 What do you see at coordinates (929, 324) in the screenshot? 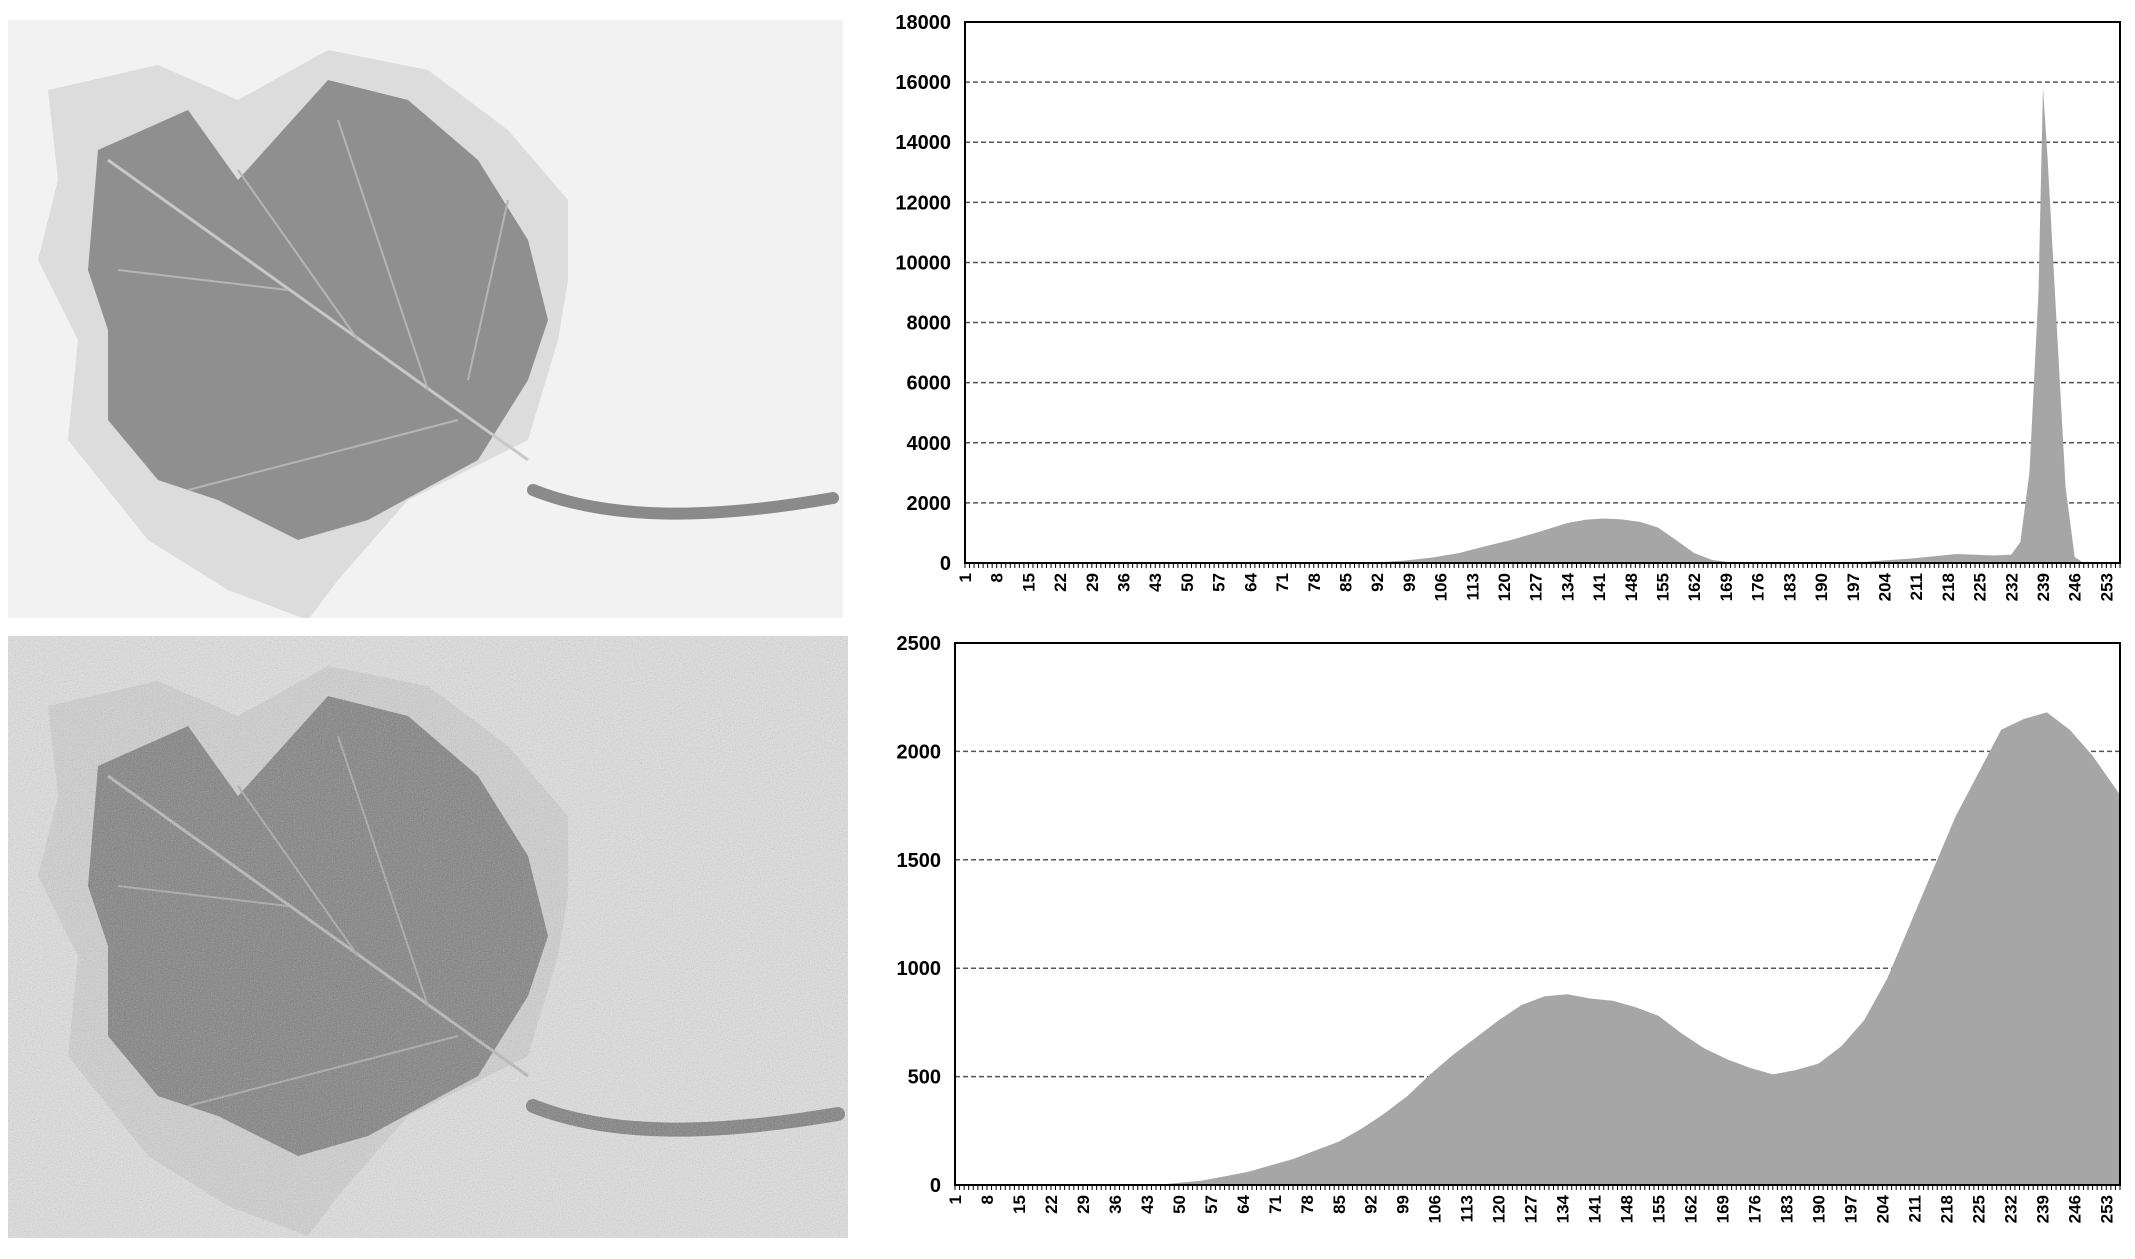
I see `y-tick-label-4: 8000` at bounding box center [929, 324].